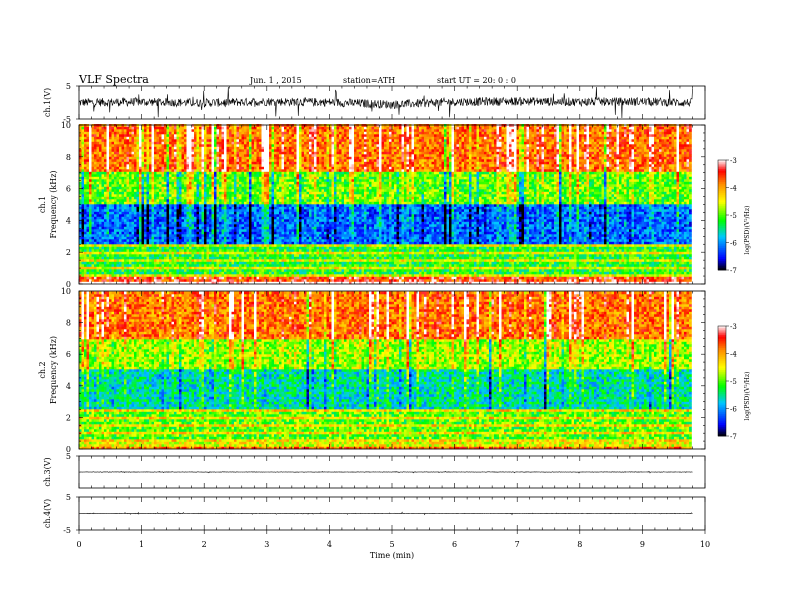  Describe the element at coordinates (266, 544) in the screenshot. I see `x-axis-tick-label: 3` at that location.